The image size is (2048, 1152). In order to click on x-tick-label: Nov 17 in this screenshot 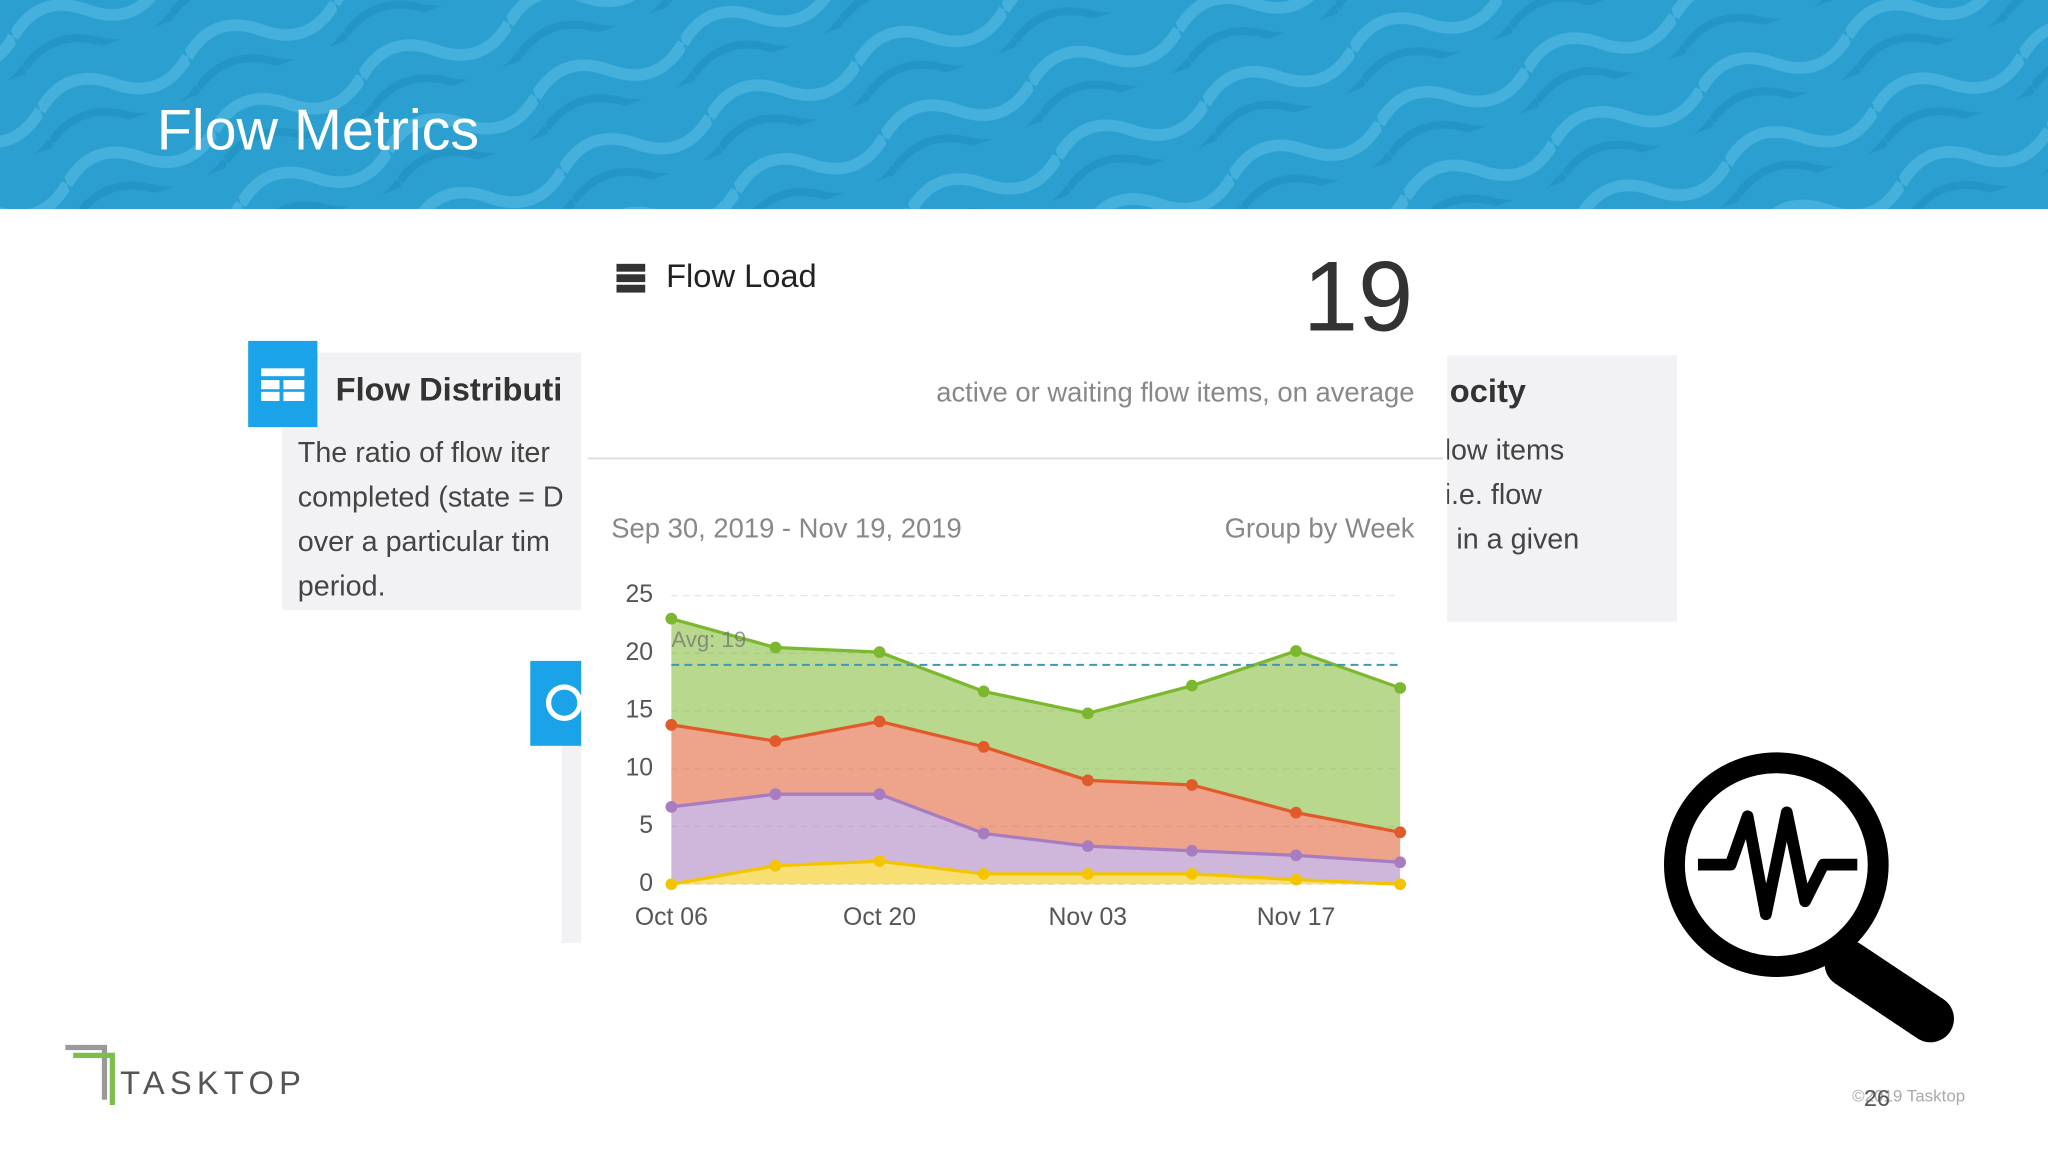, I will do `click(1296, 917)`.